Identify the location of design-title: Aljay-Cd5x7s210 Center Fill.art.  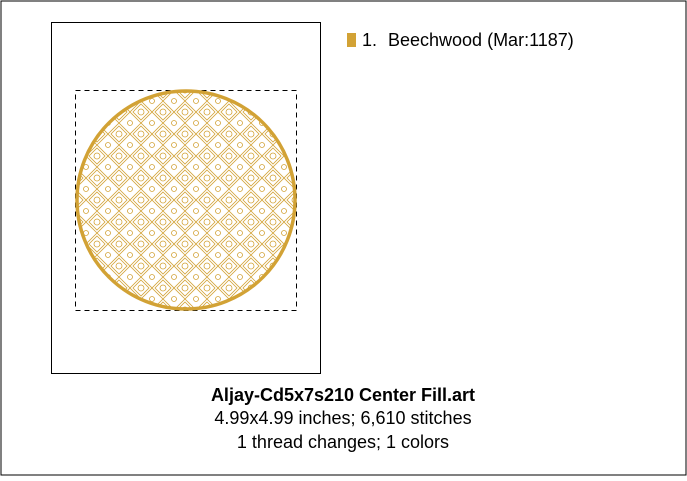
(343, 395).